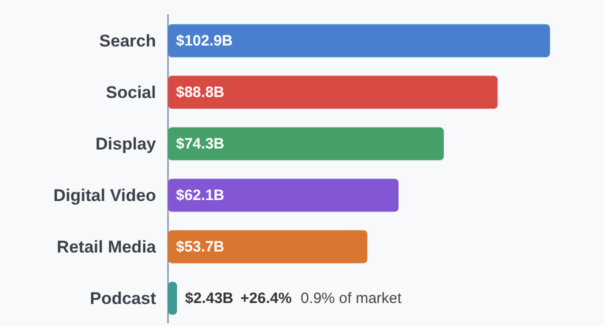  What do you see at coordinates (351, 298) in the screenshot?
I see `annotation: 0.9% of market` at bounding box center [351, 298].